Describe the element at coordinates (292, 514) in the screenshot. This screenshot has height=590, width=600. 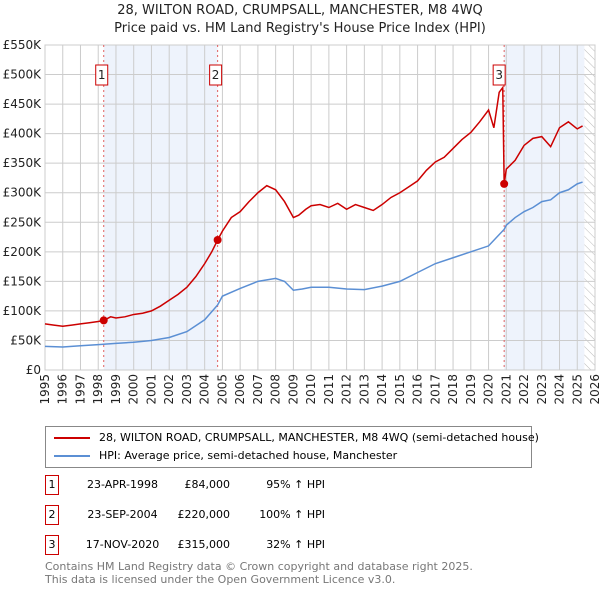
I see `sale-hpi-change: 100% ↑ HPI` at that location.